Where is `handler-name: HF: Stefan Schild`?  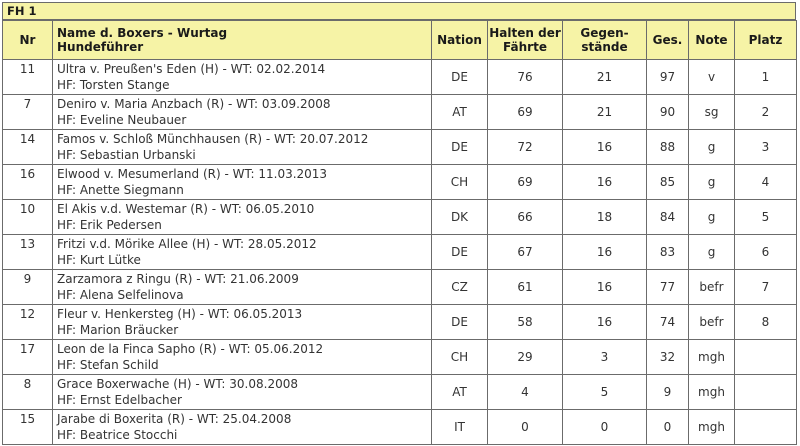
handler-name: HF: Stefan Schild is located at coordinates (108, 365).